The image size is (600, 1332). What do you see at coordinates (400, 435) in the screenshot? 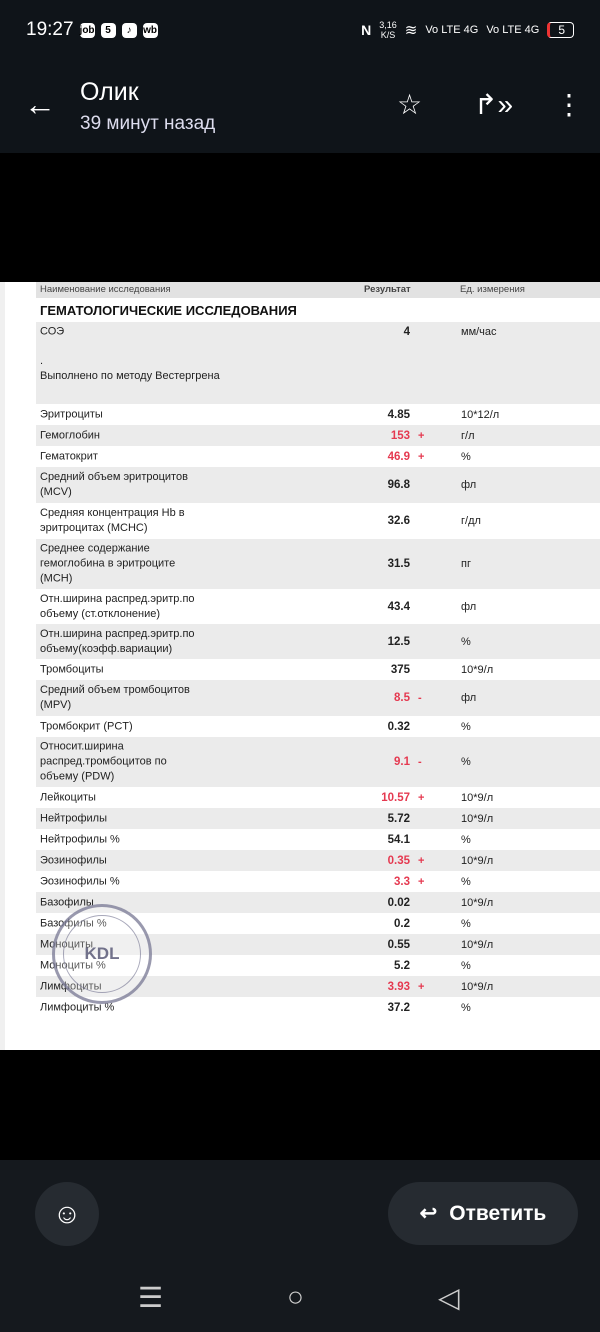
I see `test-value: 153` at bounding box center [400, 435].